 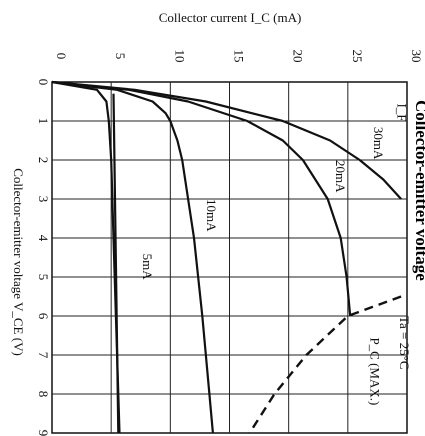 What do you see at coordinates (43, 199) in the screenshot?
I see `vce-tick-label: 3` at bounding box center [43, 199].